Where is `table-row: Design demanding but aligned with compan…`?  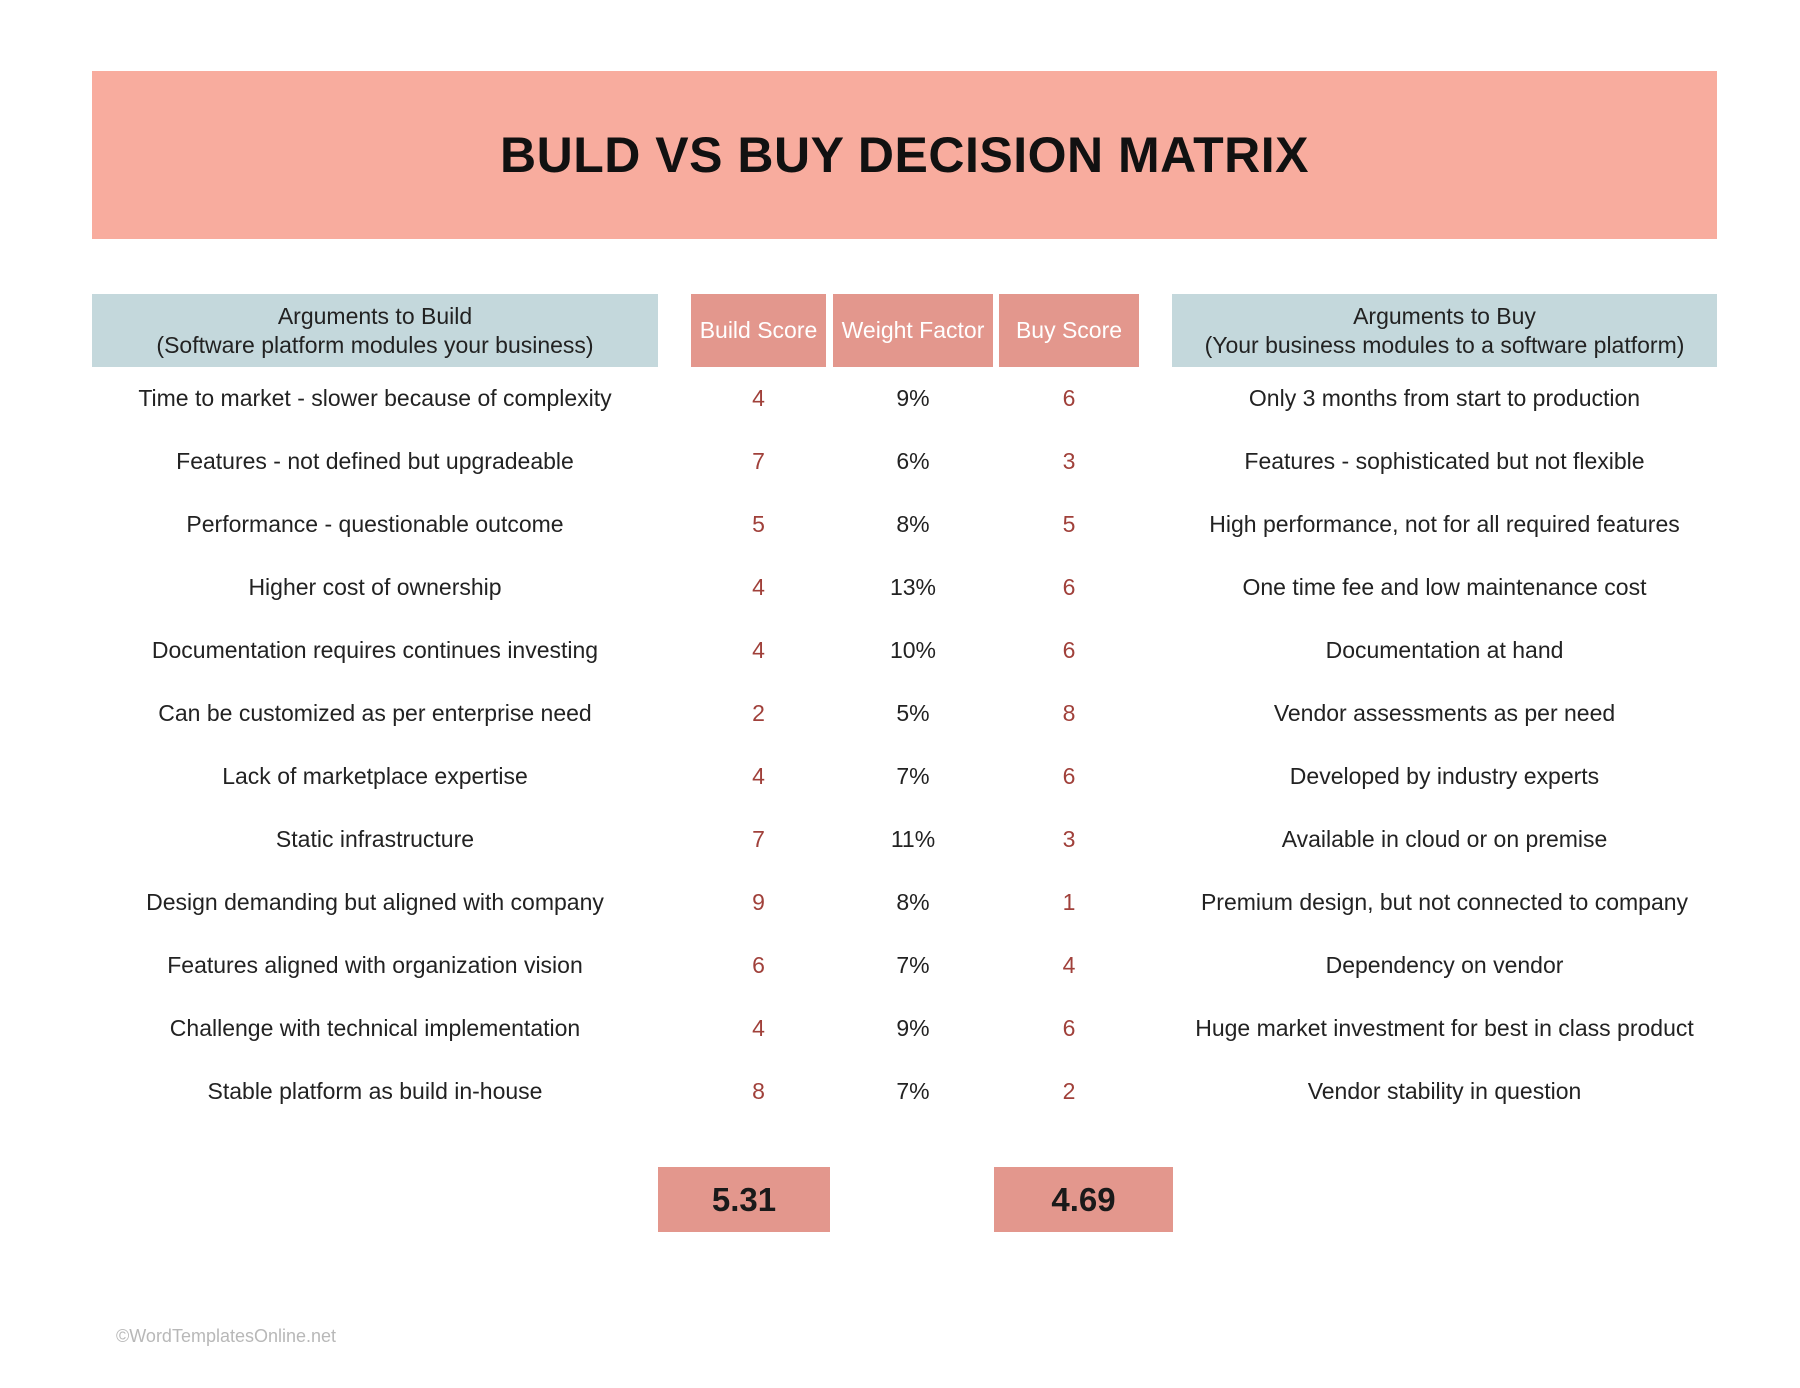
table-row: Design demanding but aligned with compan… is located at coordinates (900, 902).